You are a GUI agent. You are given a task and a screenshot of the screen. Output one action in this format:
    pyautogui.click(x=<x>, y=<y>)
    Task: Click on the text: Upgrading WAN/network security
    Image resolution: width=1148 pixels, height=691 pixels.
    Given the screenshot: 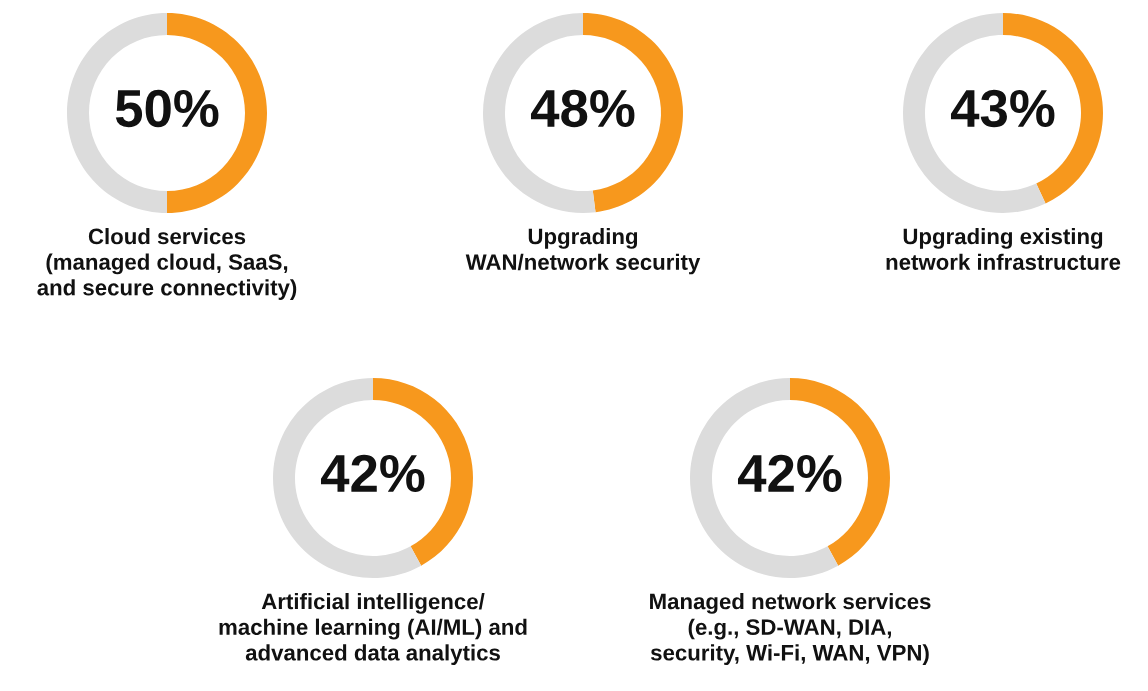 What is the action you would take?
    pyautogui.click(x=583, y=251)
    